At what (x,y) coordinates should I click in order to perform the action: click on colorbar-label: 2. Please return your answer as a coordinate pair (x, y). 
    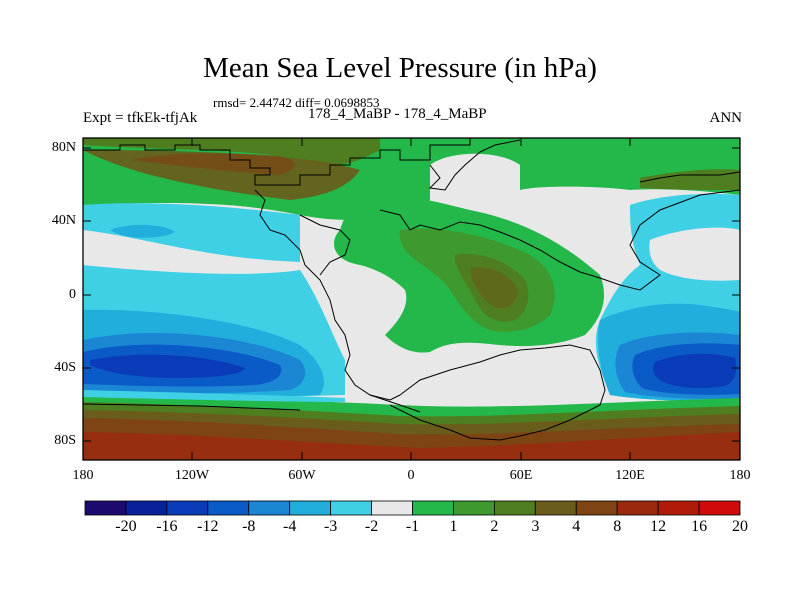
    Looking at the image, I should click on (494, 526).